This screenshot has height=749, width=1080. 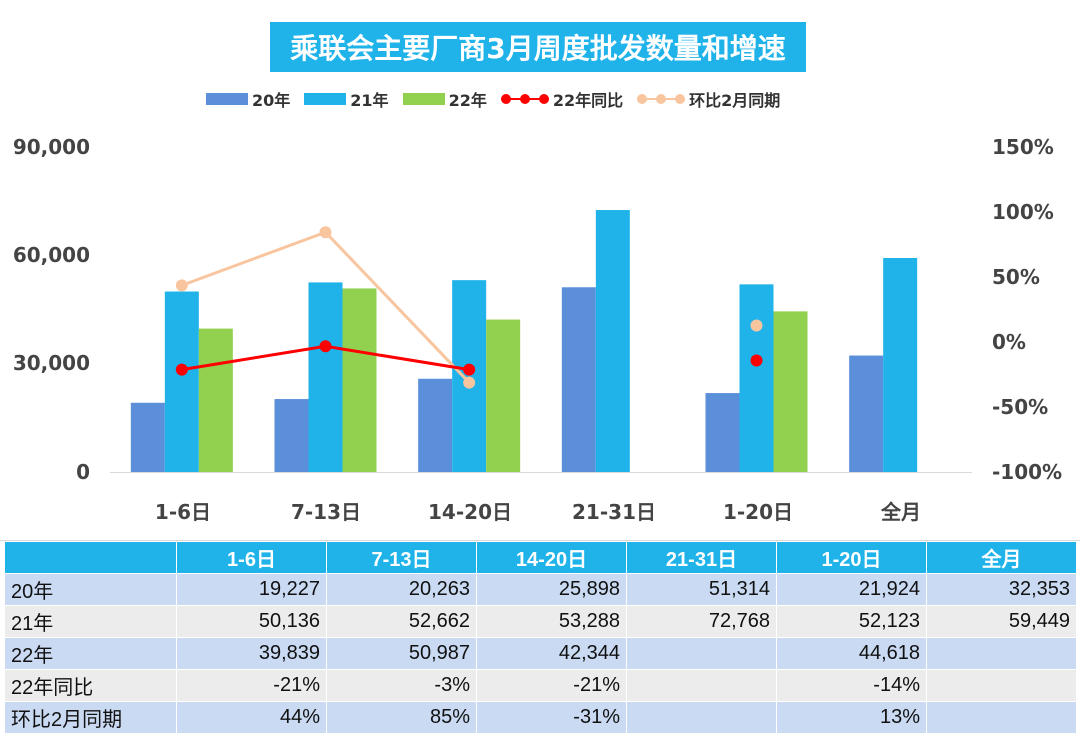 I want to click on table-cell: 25,898, so click(x=551, y=589).